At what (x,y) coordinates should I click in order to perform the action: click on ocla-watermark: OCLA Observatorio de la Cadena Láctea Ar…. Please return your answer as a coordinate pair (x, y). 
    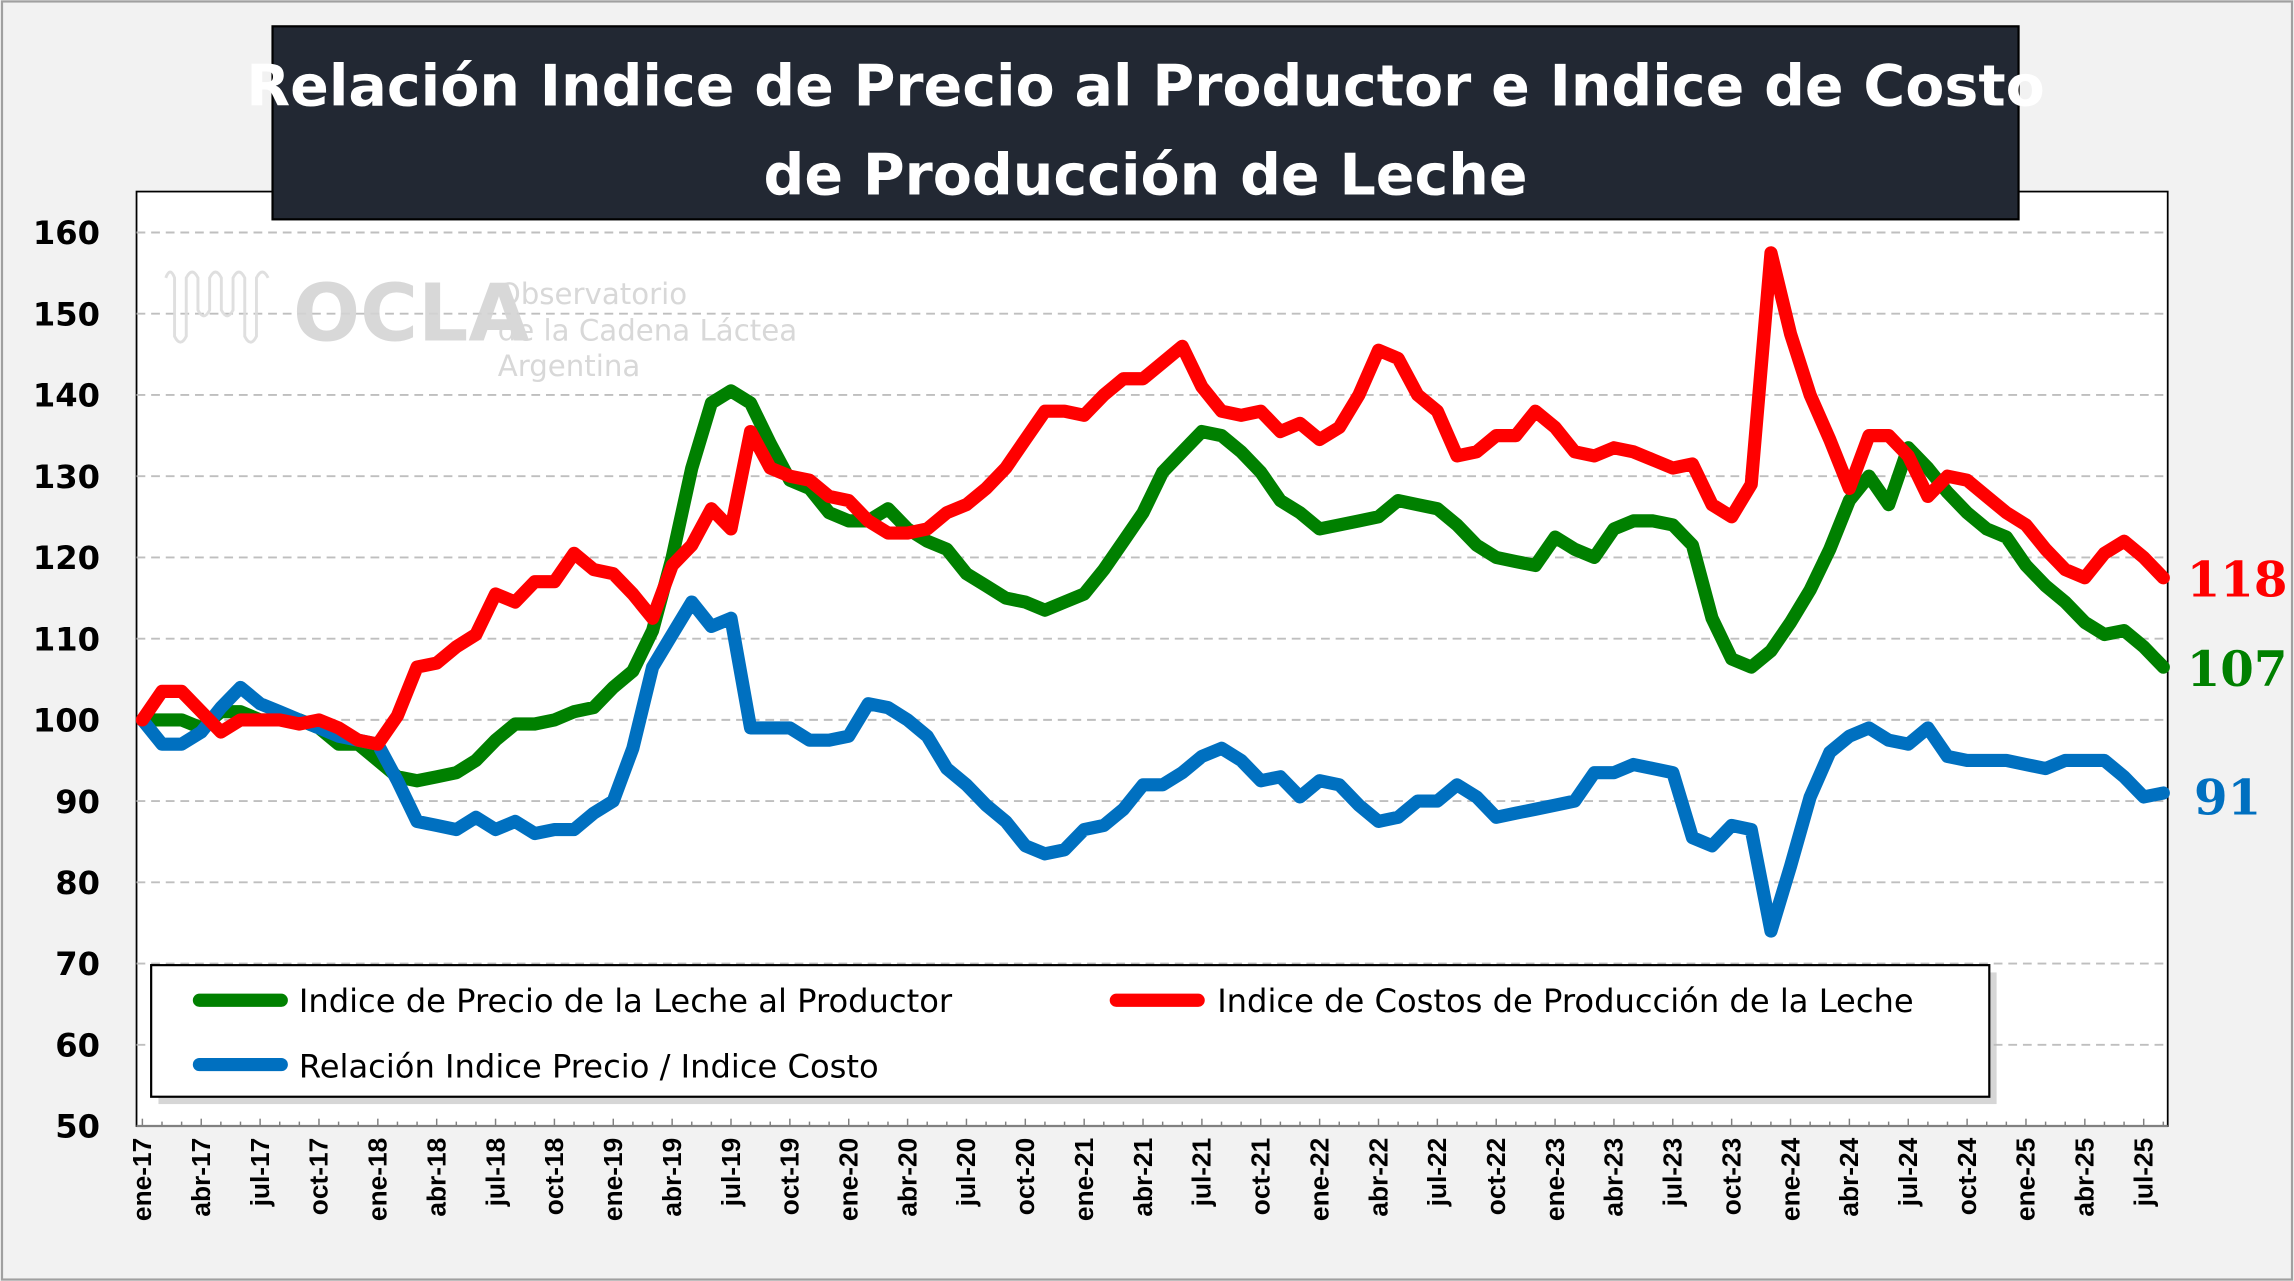
    Looking at the image, I should click on (480, 325).